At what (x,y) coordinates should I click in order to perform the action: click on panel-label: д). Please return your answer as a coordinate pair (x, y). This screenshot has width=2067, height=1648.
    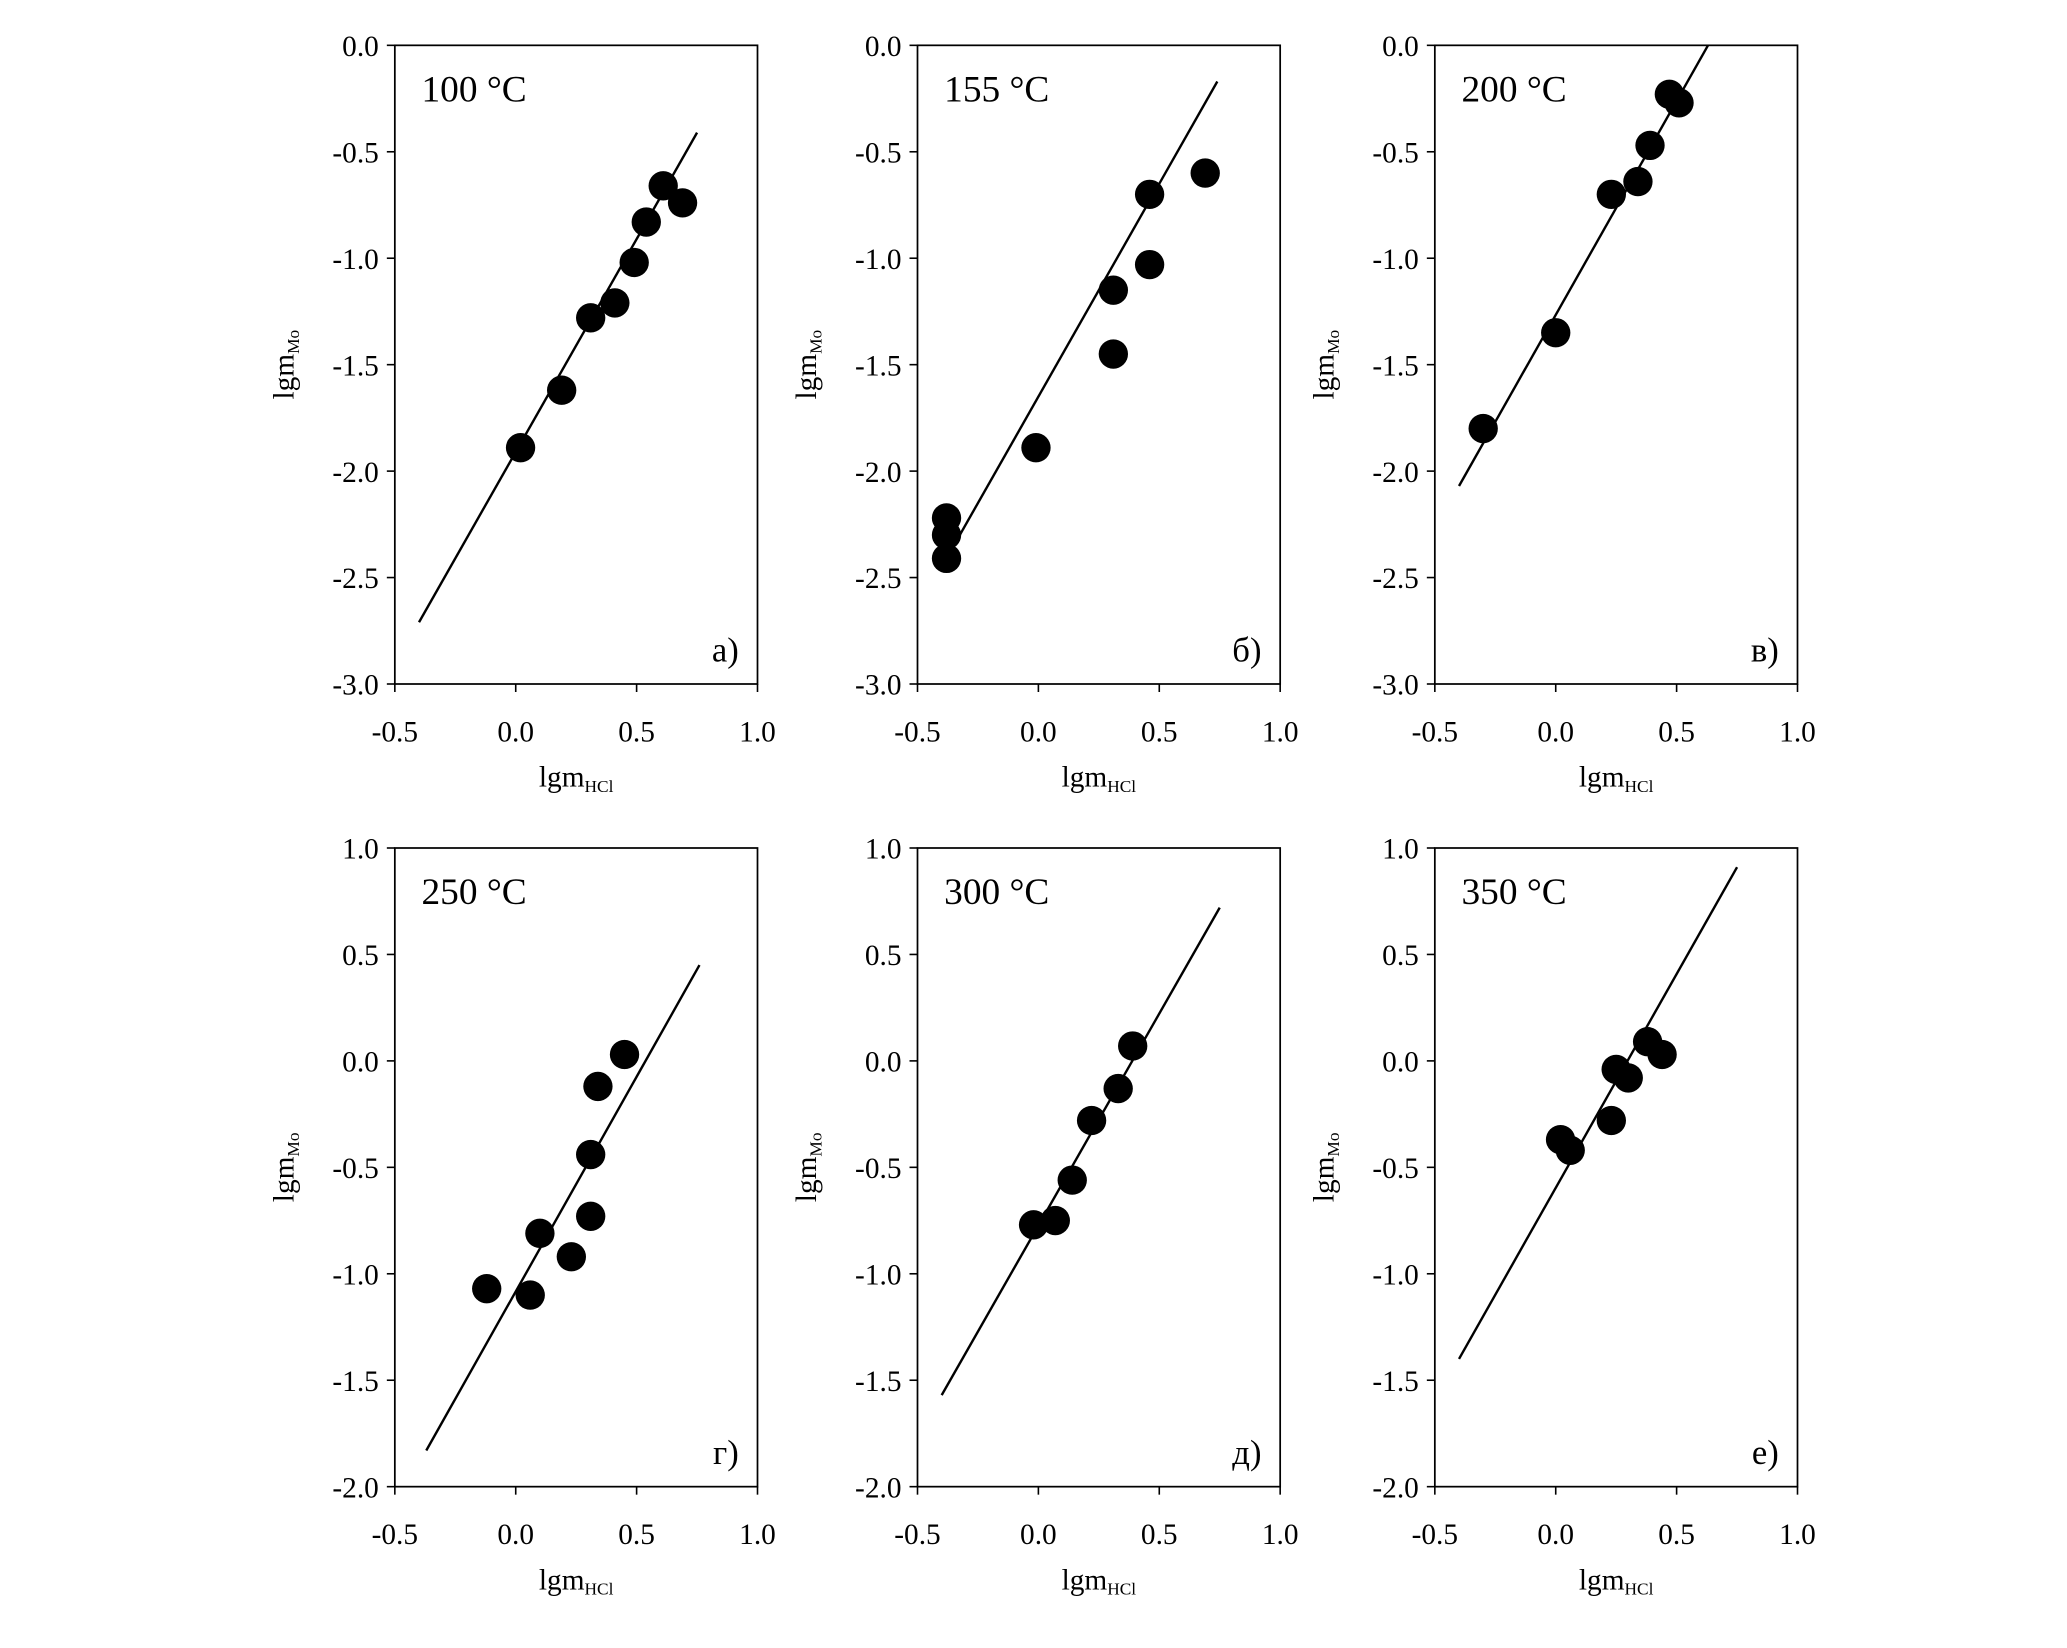
    Looking at the image, I should click on (1246, 1453).